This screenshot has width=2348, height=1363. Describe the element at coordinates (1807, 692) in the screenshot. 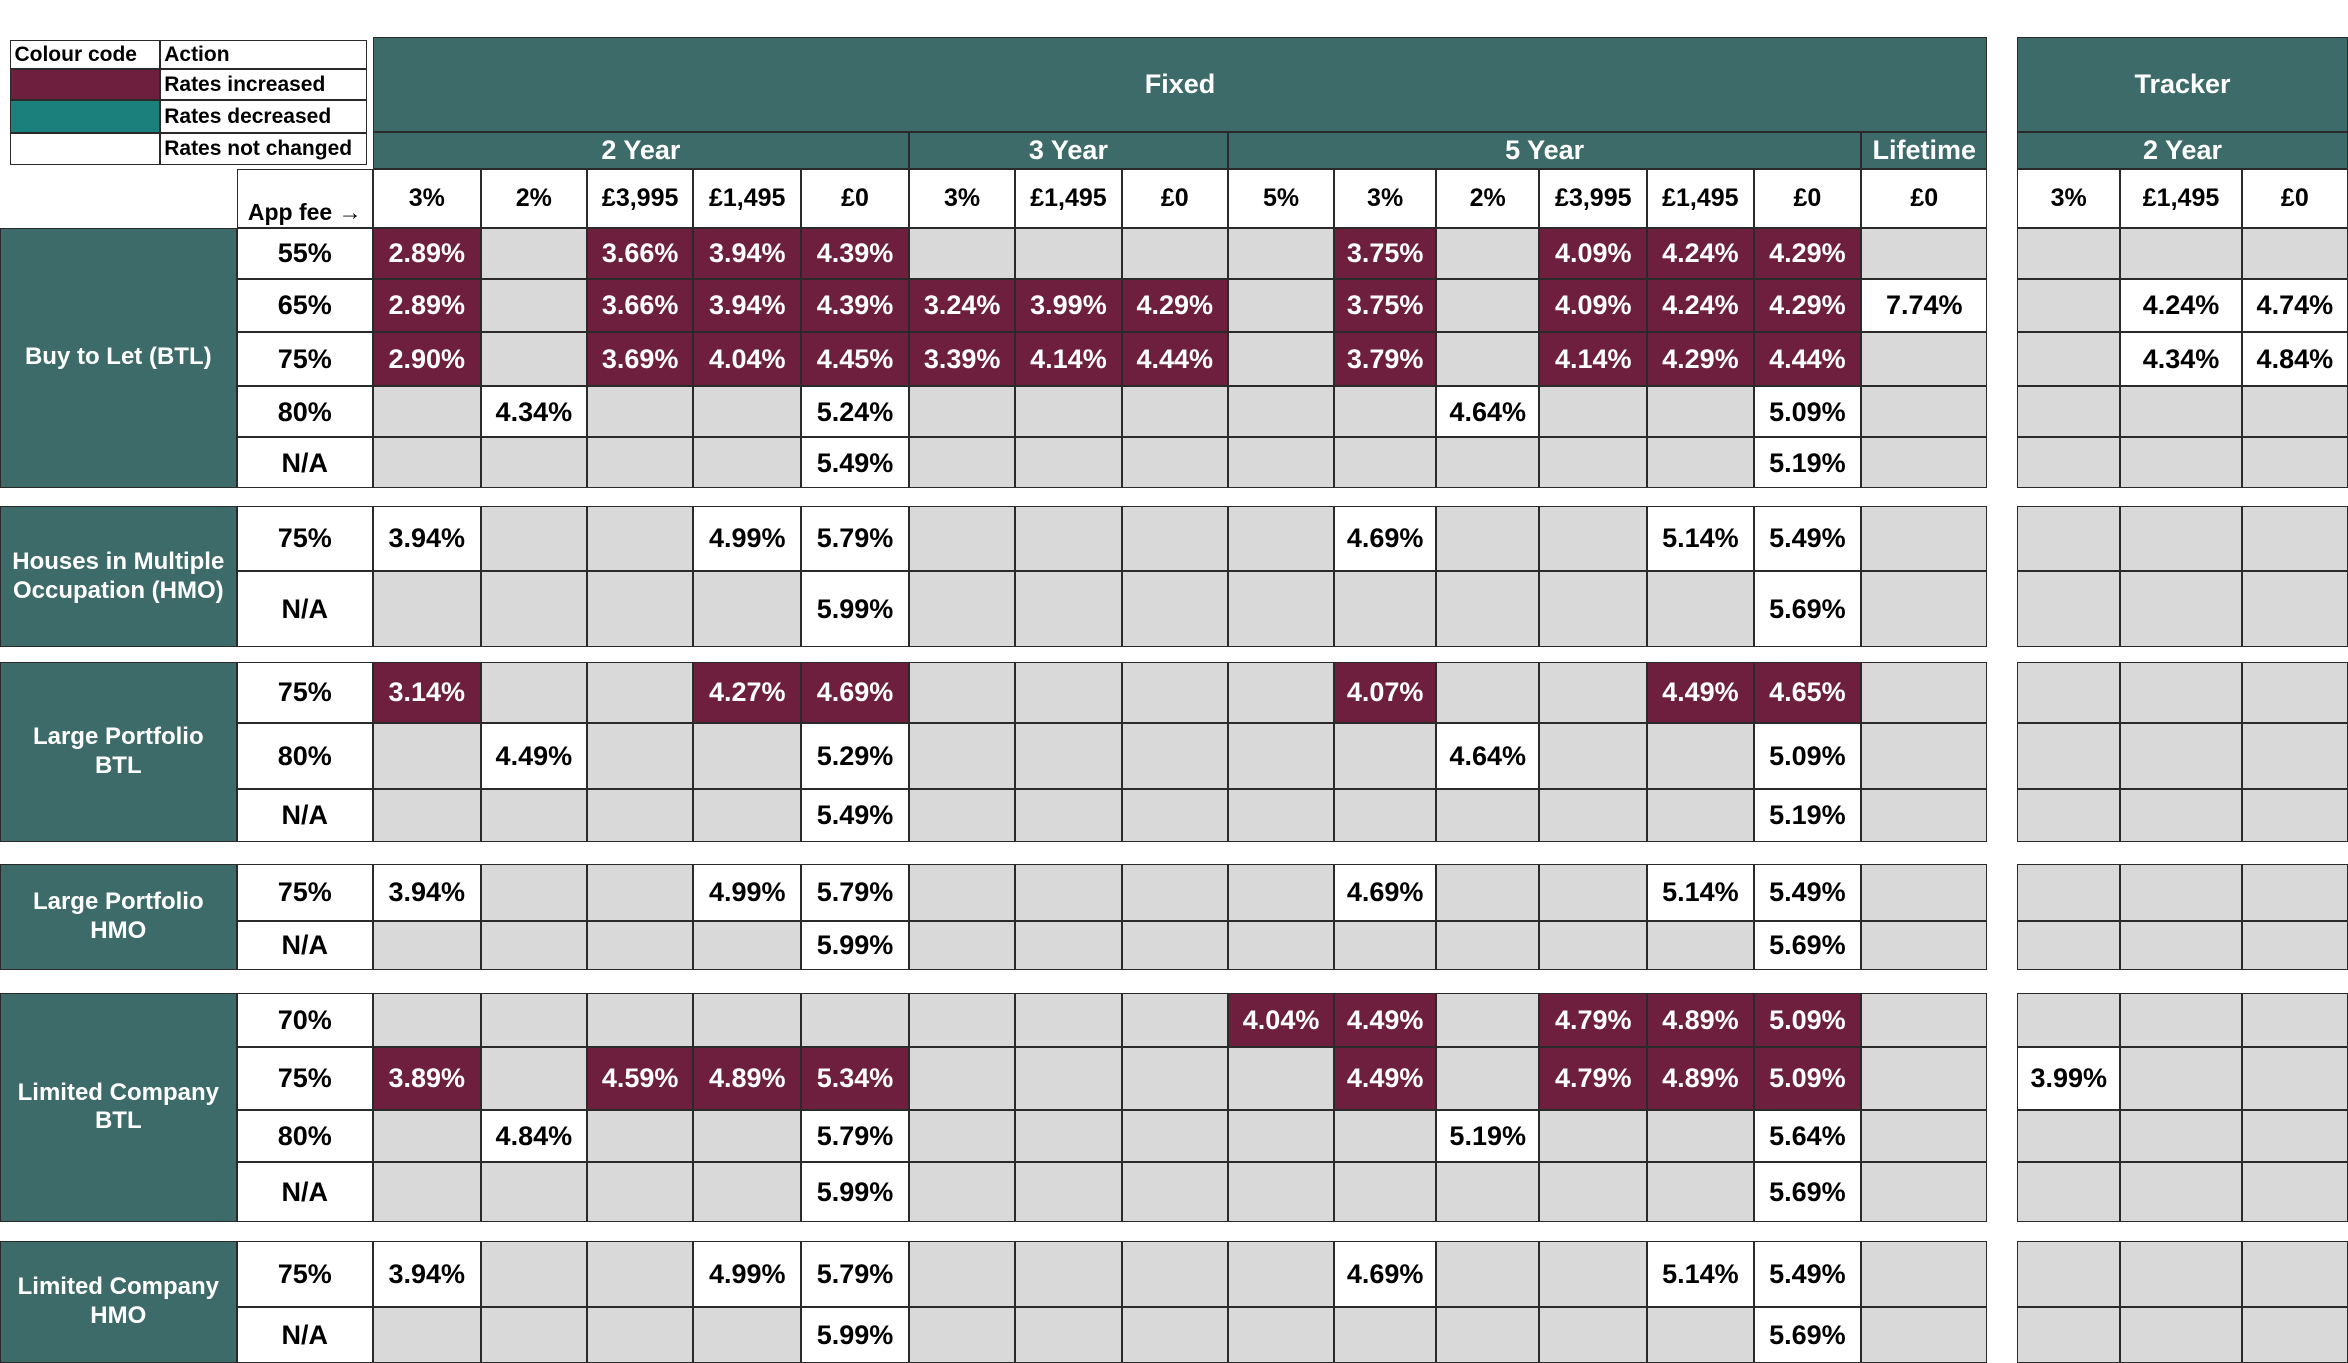

I see `rate-cell: 4.65%` at that location.